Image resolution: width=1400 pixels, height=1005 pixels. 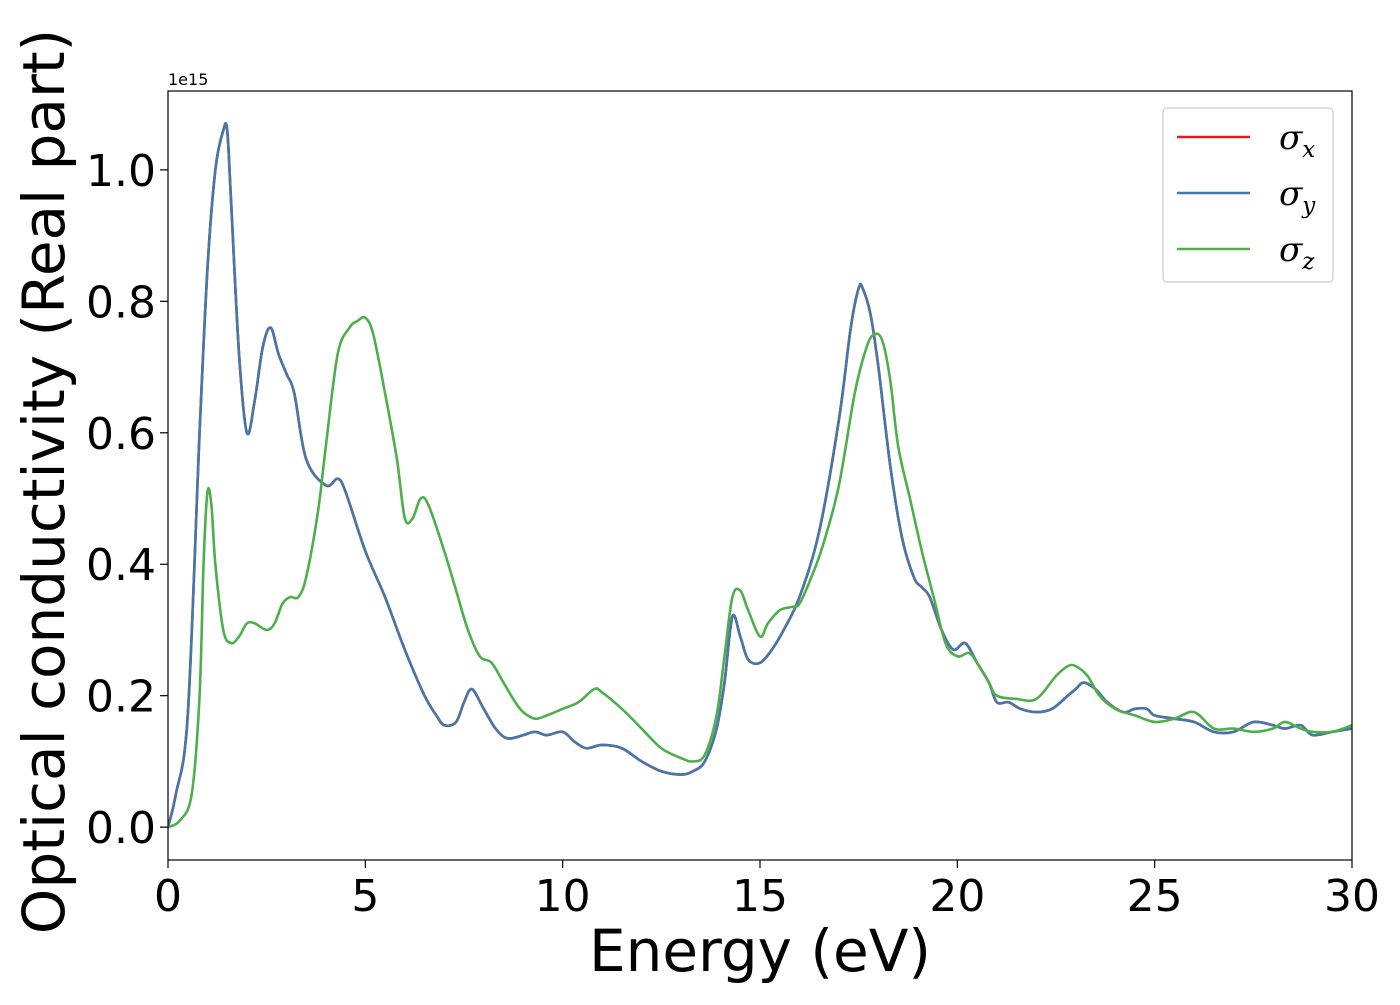 I want to click on legend-item-x: σx, so click(x=1246, y=140).